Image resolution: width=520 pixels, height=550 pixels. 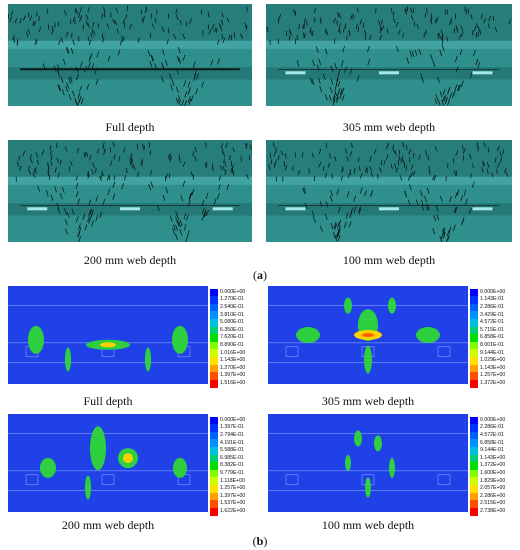 What do you see at coordinates (232, 457) in the screenshot?
I see `legend-value: 6.985E-01` at bounding box center [232, 457].